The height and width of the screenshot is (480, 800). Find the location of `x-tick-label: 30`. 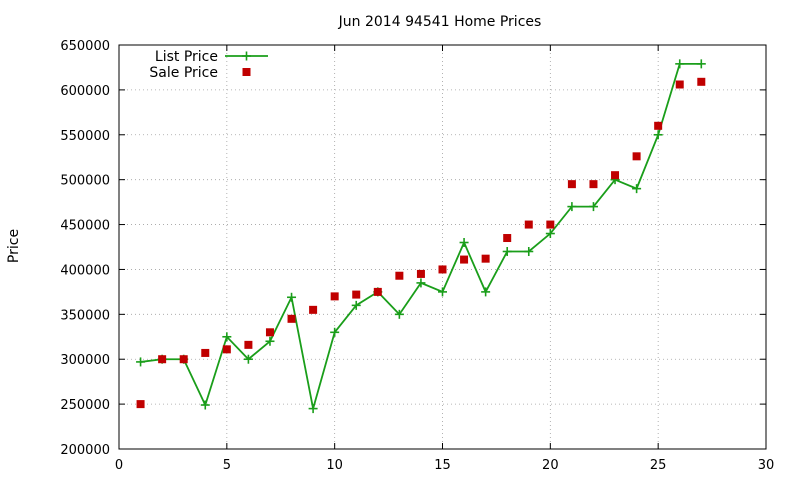

x-tick-label: 30 is located at coordinates (766, 465).